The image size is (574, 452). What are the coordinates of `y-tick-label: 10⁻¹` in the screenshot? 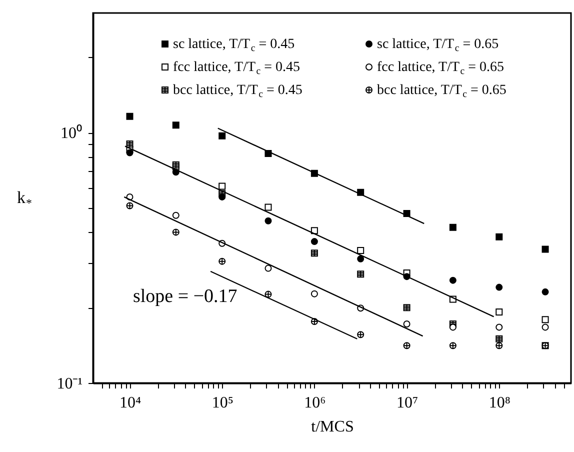 It's located at (69, 384).